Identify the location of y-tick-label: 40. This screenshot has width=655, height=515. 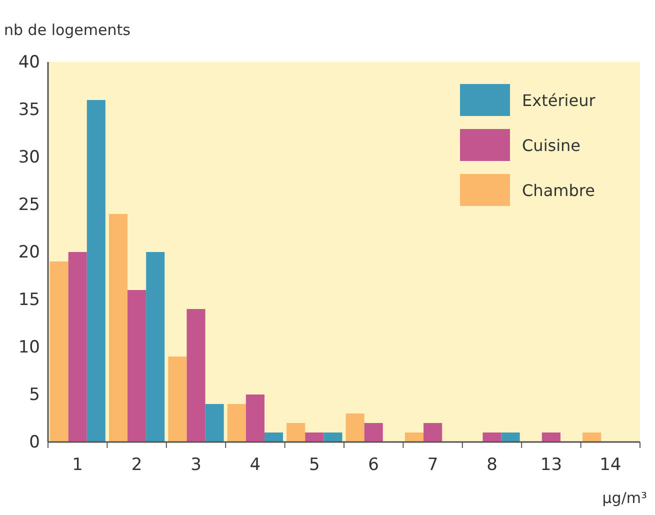
(29, 62).